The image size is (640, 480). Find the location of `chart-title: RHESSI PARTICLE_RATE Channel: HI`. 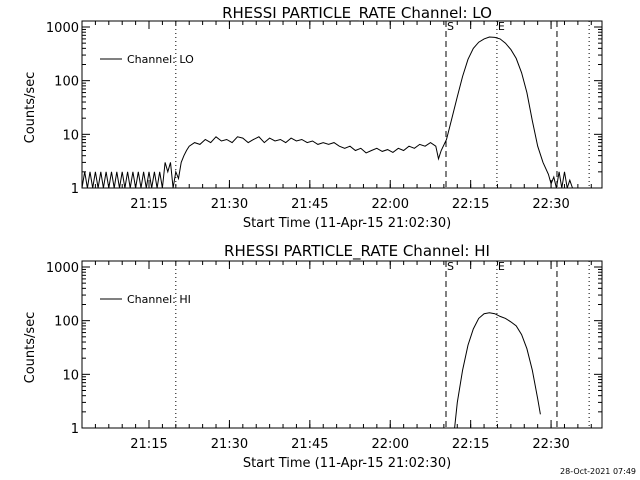

chart-title: RHESSI PARTICLE_RATE Channel: HI is located at coordinates (357, 251).